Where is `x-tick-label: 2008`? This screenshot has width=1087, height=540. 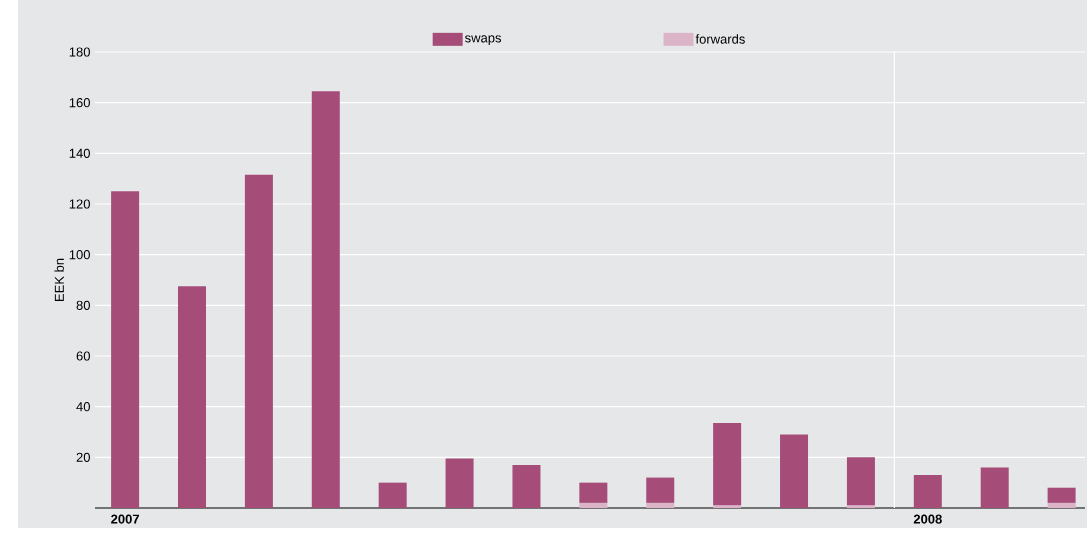 x-tick-label: 2008 is located at coordinates (927, 519).